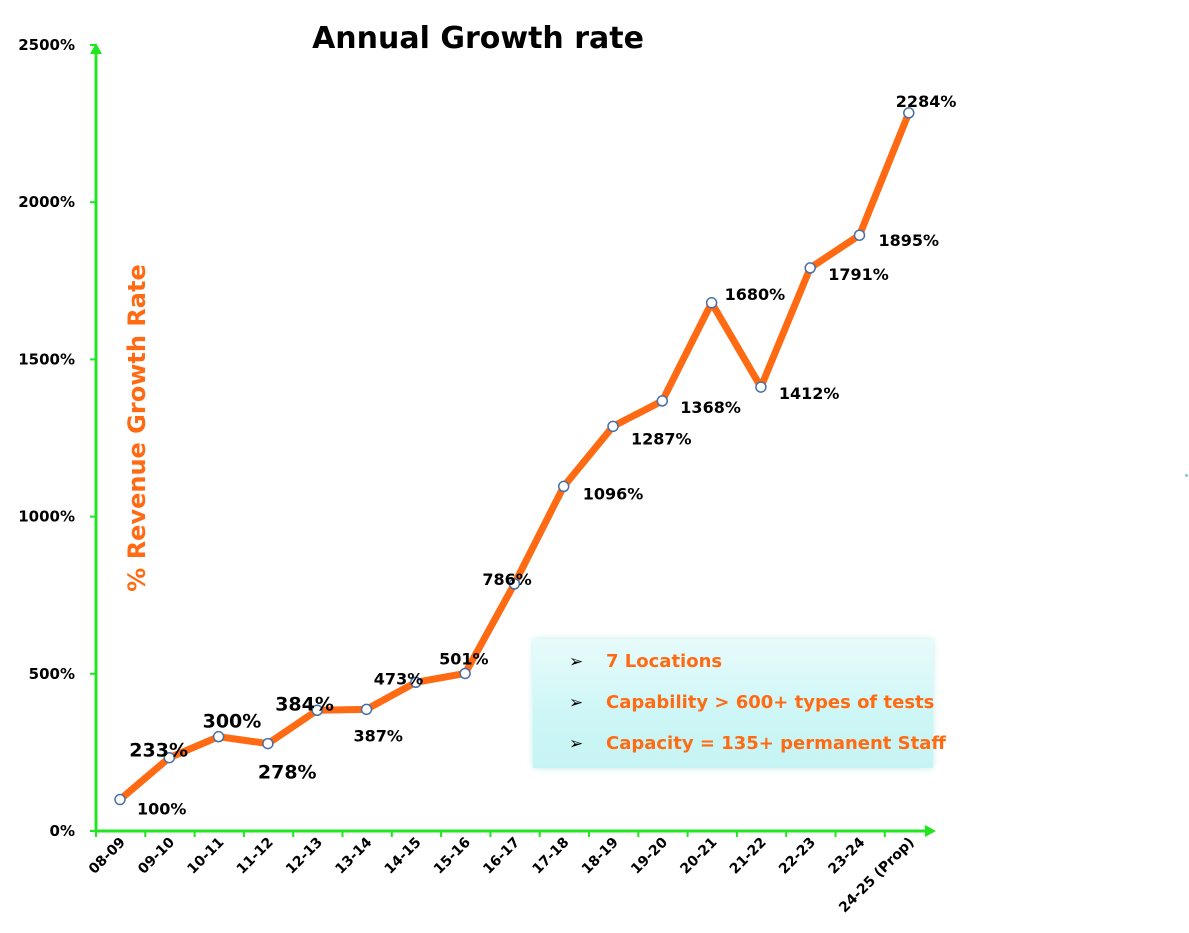  Describe the element at coordinates (698, 856) in the screenshot. I see `x-tick-label: 20-21` at that location.